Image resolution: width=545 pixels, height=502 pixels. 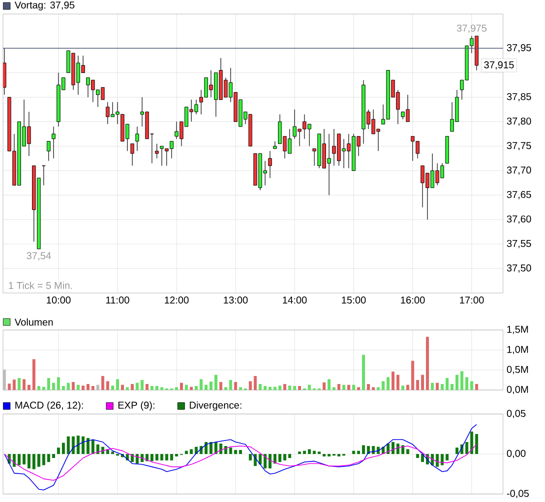 What do you see at coordinates (176, 300) in the screenshot?
I see `x-tick-label: 12:00` at bounding box center [176, 300].